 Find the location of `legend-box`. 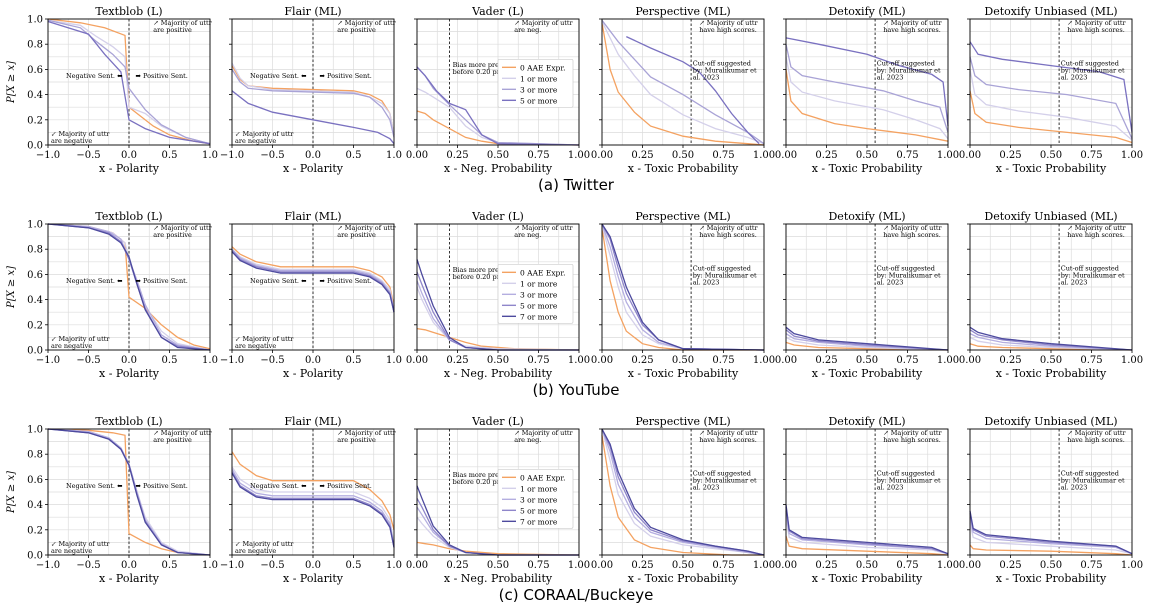

legend-box is located at coordinates (535, 498).